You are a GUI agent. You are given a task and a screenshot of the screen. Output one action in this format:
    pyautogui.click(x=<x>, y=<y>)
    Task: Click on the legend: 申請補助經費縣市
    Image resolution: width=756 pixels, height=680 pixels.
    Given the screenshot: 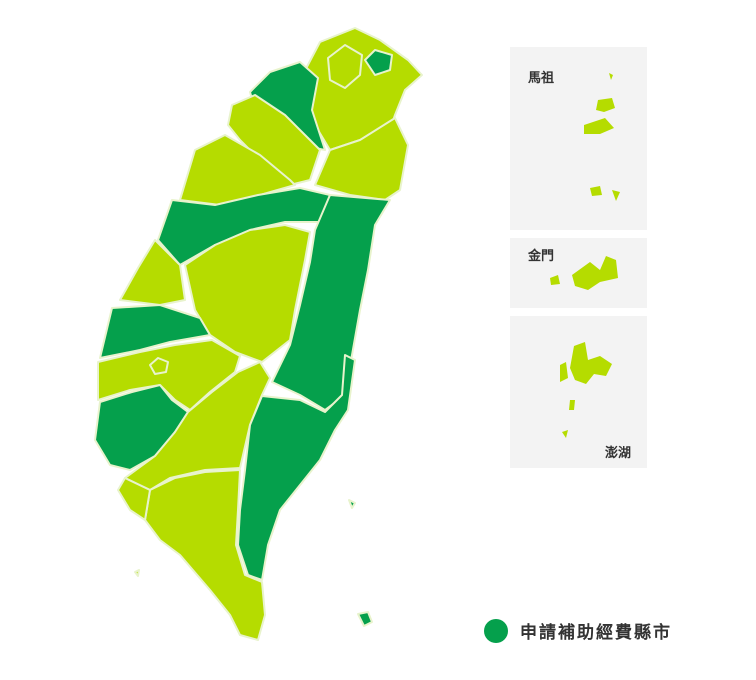 What is the action you would take?
    pyautogui.click(x=578, y=630)
    